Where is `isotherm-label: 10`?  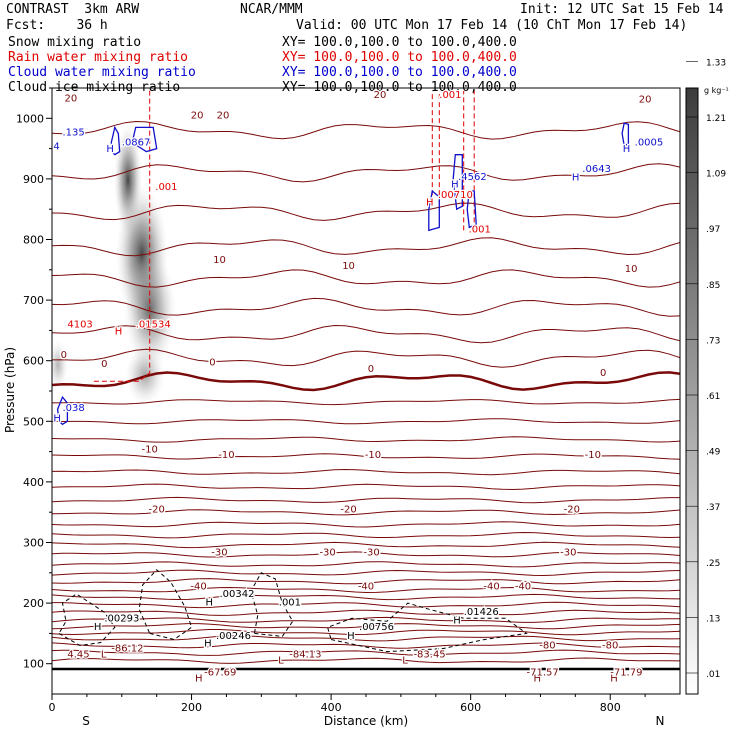 isotherm-label: 10 is located at coordinates (219, 260).